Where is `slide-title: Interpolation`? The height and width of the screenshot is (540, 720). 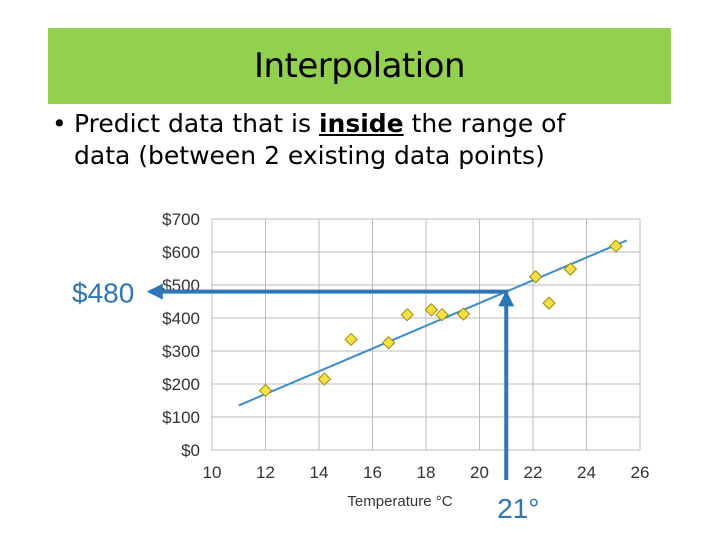 slide-title: Interpolation is located at coordinates (359, 66).